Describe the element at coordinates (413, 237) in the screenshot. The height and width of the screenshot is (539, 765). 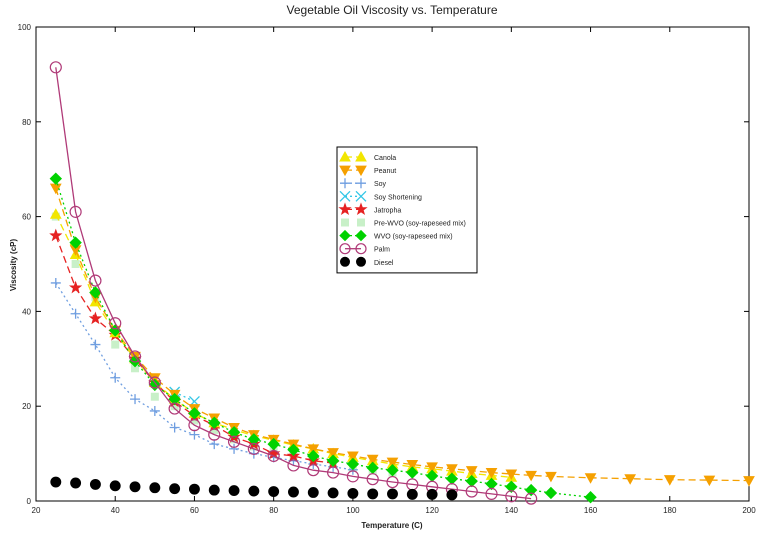
I see `legend-label-wvo-soy-rapeseed-mix: WVO (soy-rapeseed mix)` at that location.